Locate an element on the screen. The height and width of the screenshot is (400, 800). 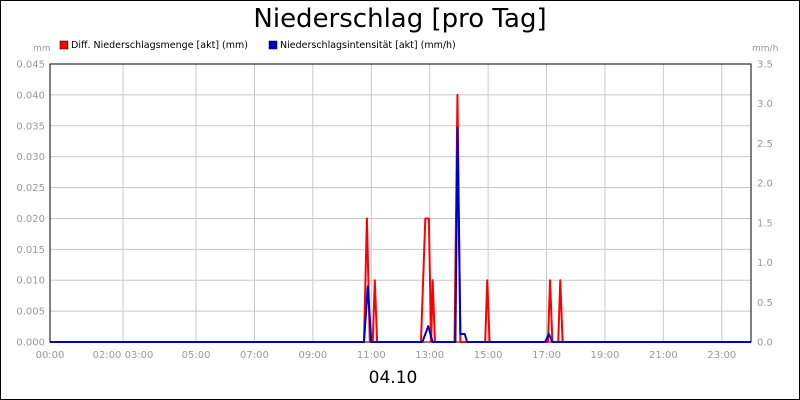
date-label: 04.10 is located at coordinates (393, 378).